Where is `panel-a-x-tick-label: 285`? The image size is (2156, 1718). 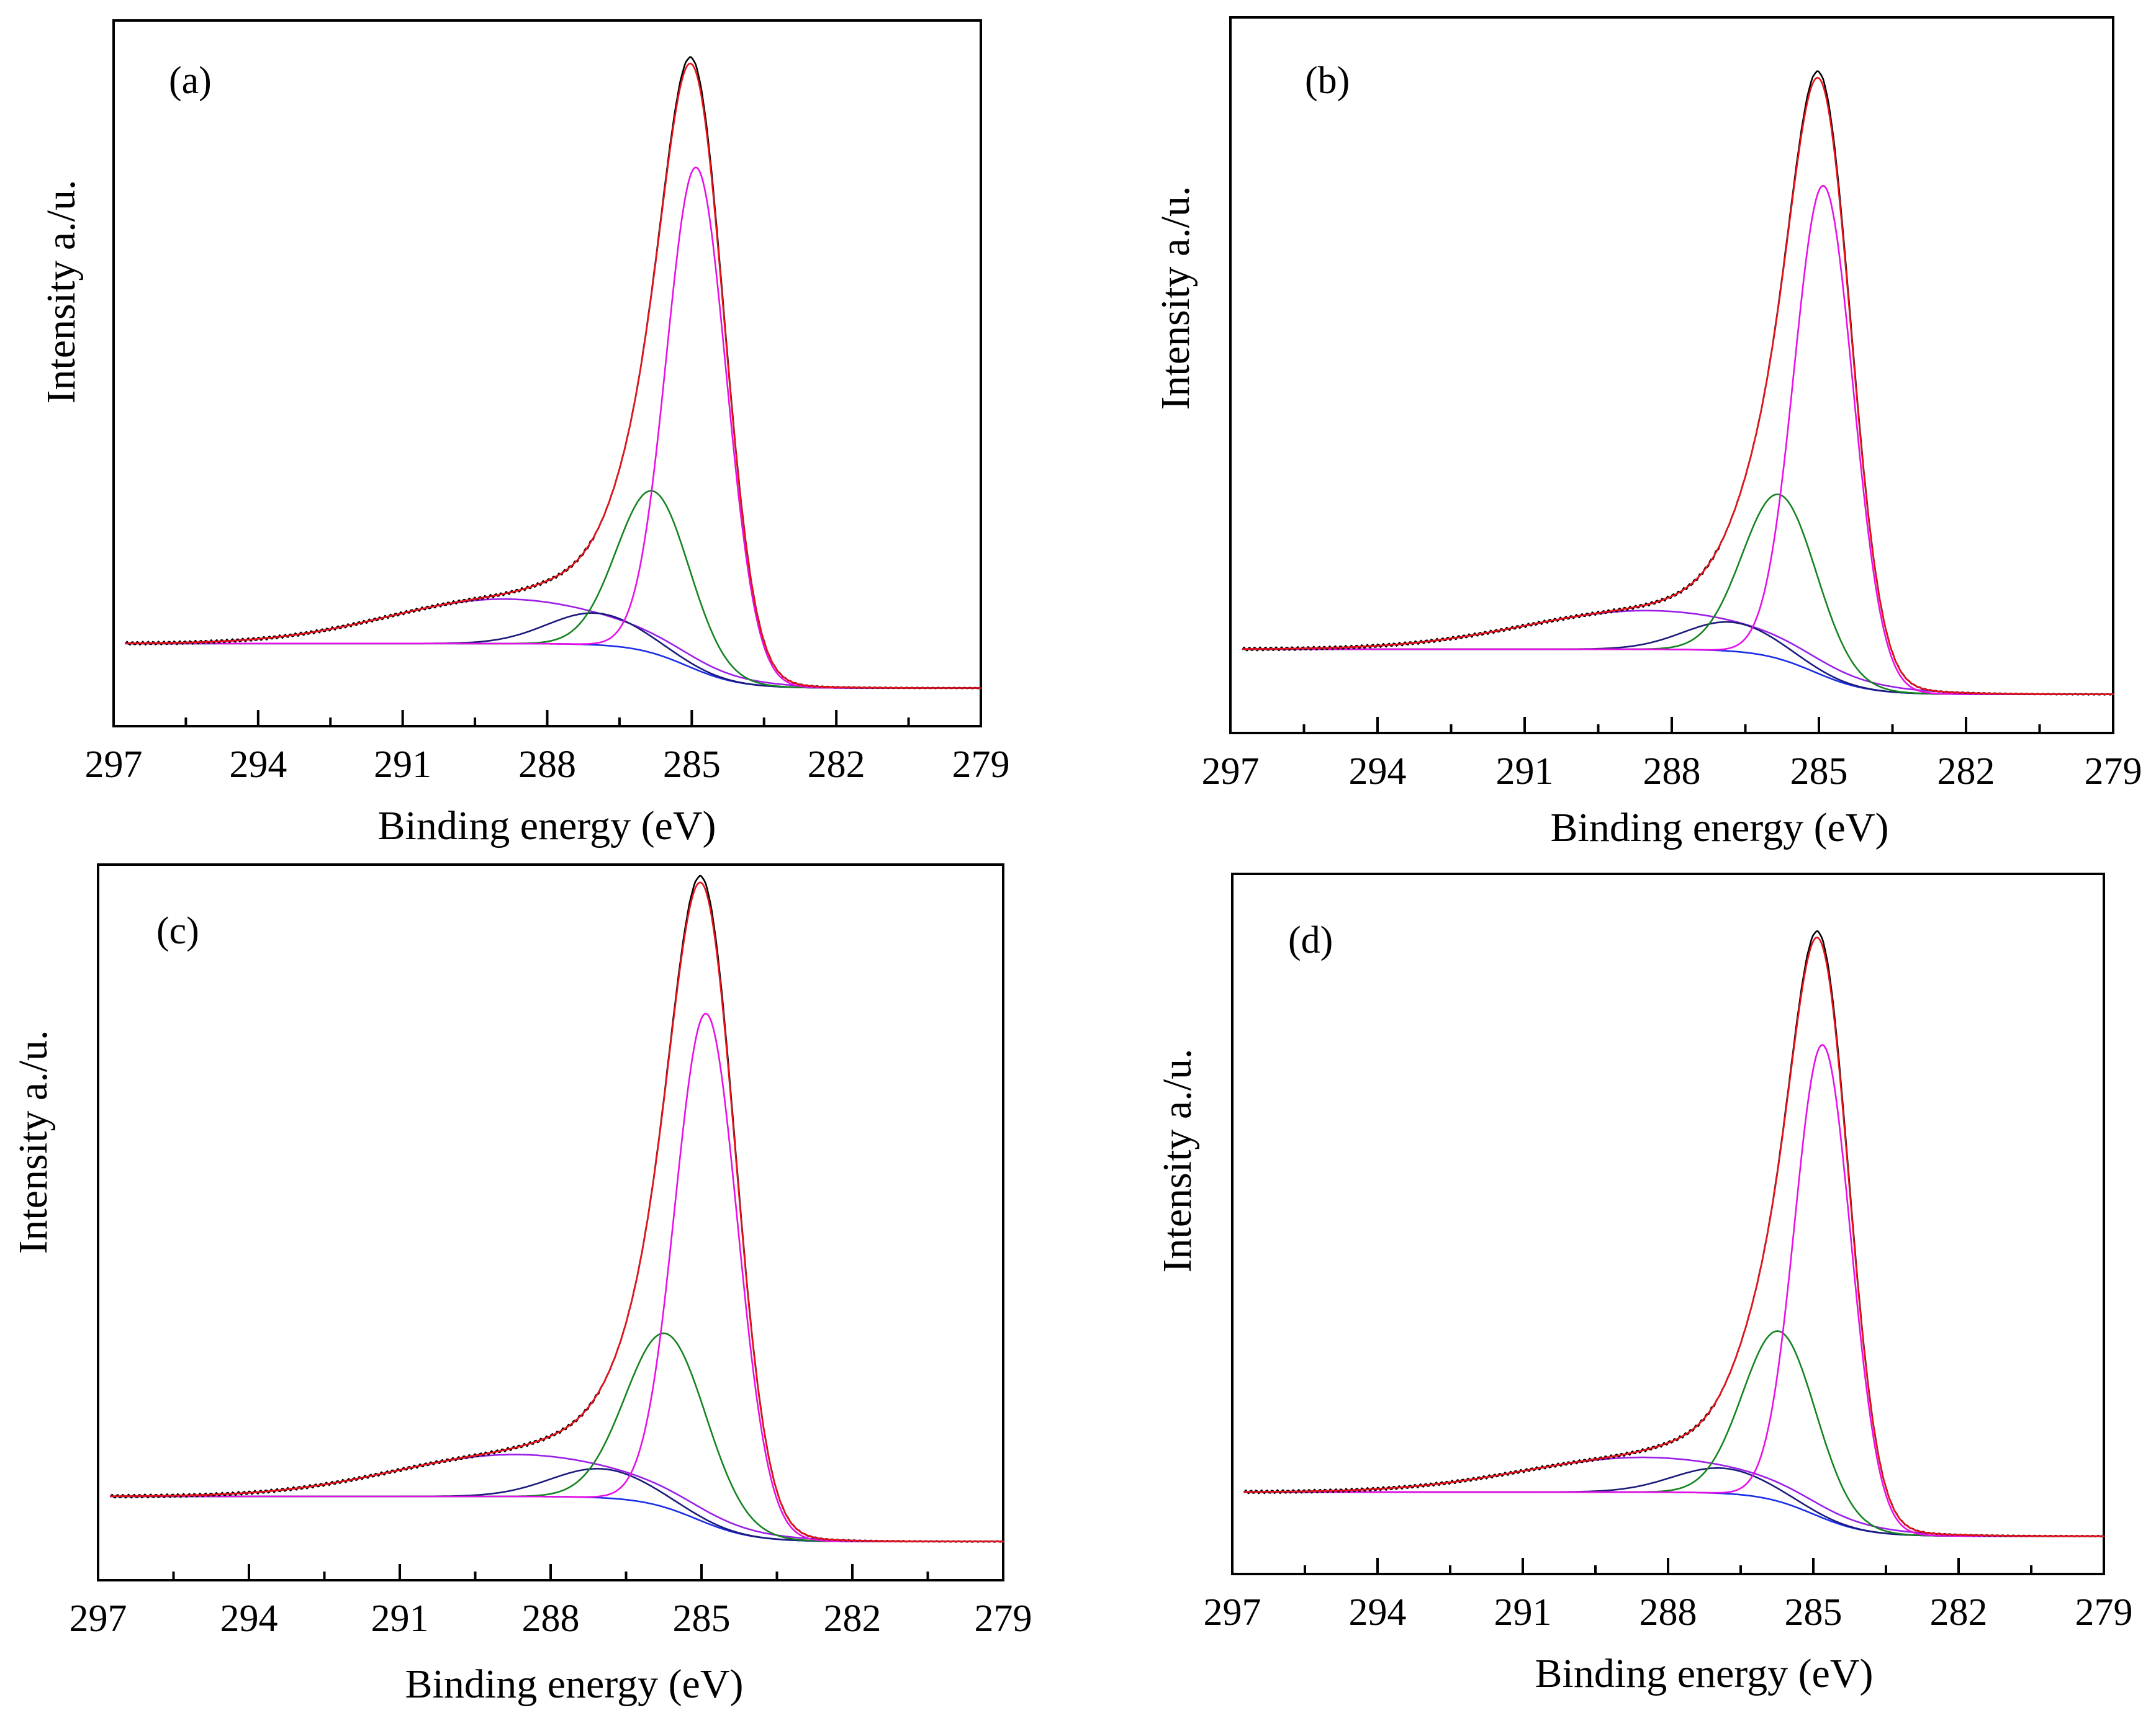 panel-a-x-tick-label: 285 is located at coordinates (692, 765).